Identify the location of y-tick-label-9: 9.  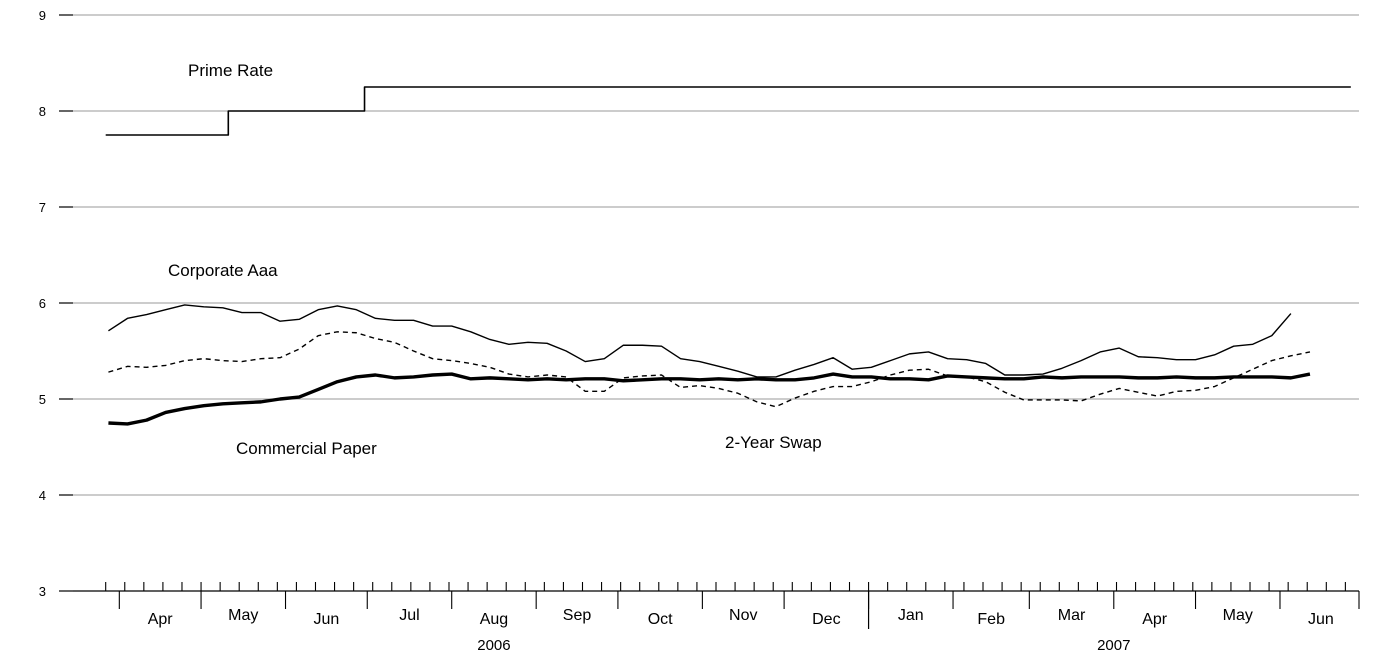
(42, 15).